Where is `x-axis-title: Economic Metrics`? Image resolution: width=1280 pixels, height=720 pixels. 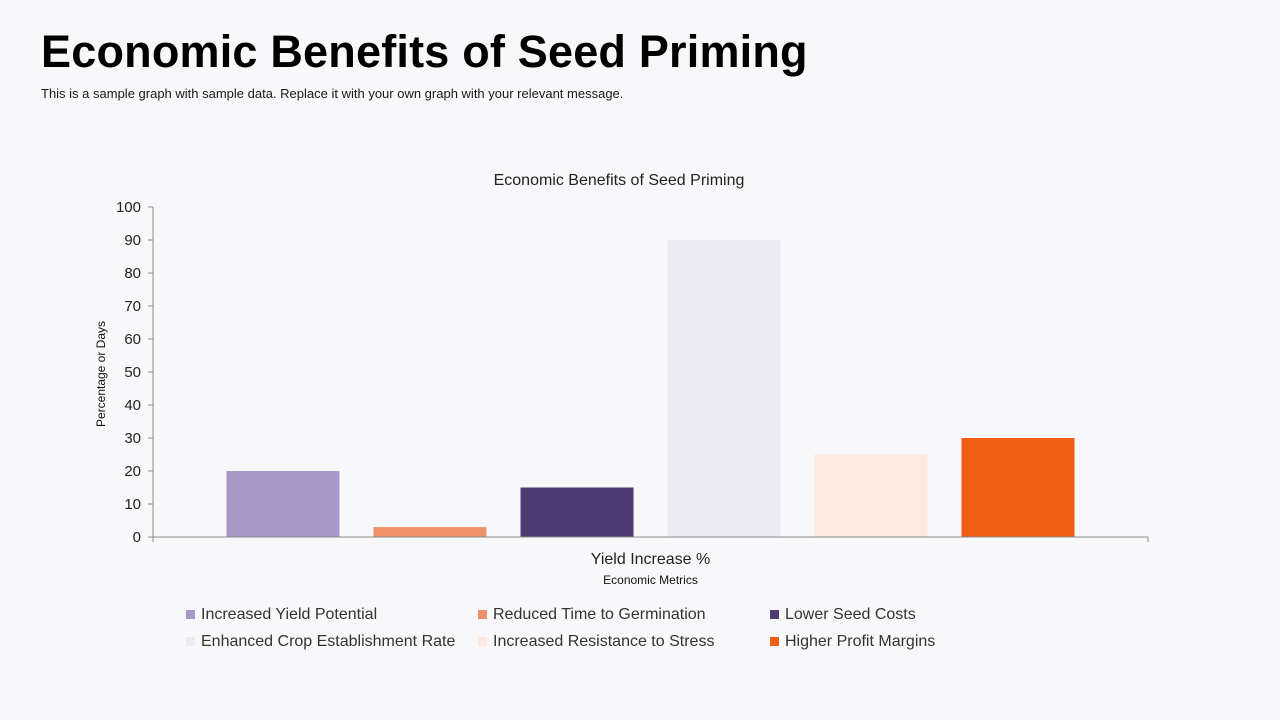
x-axis-title: Economic Metrics is located at coordinates (650, 580).